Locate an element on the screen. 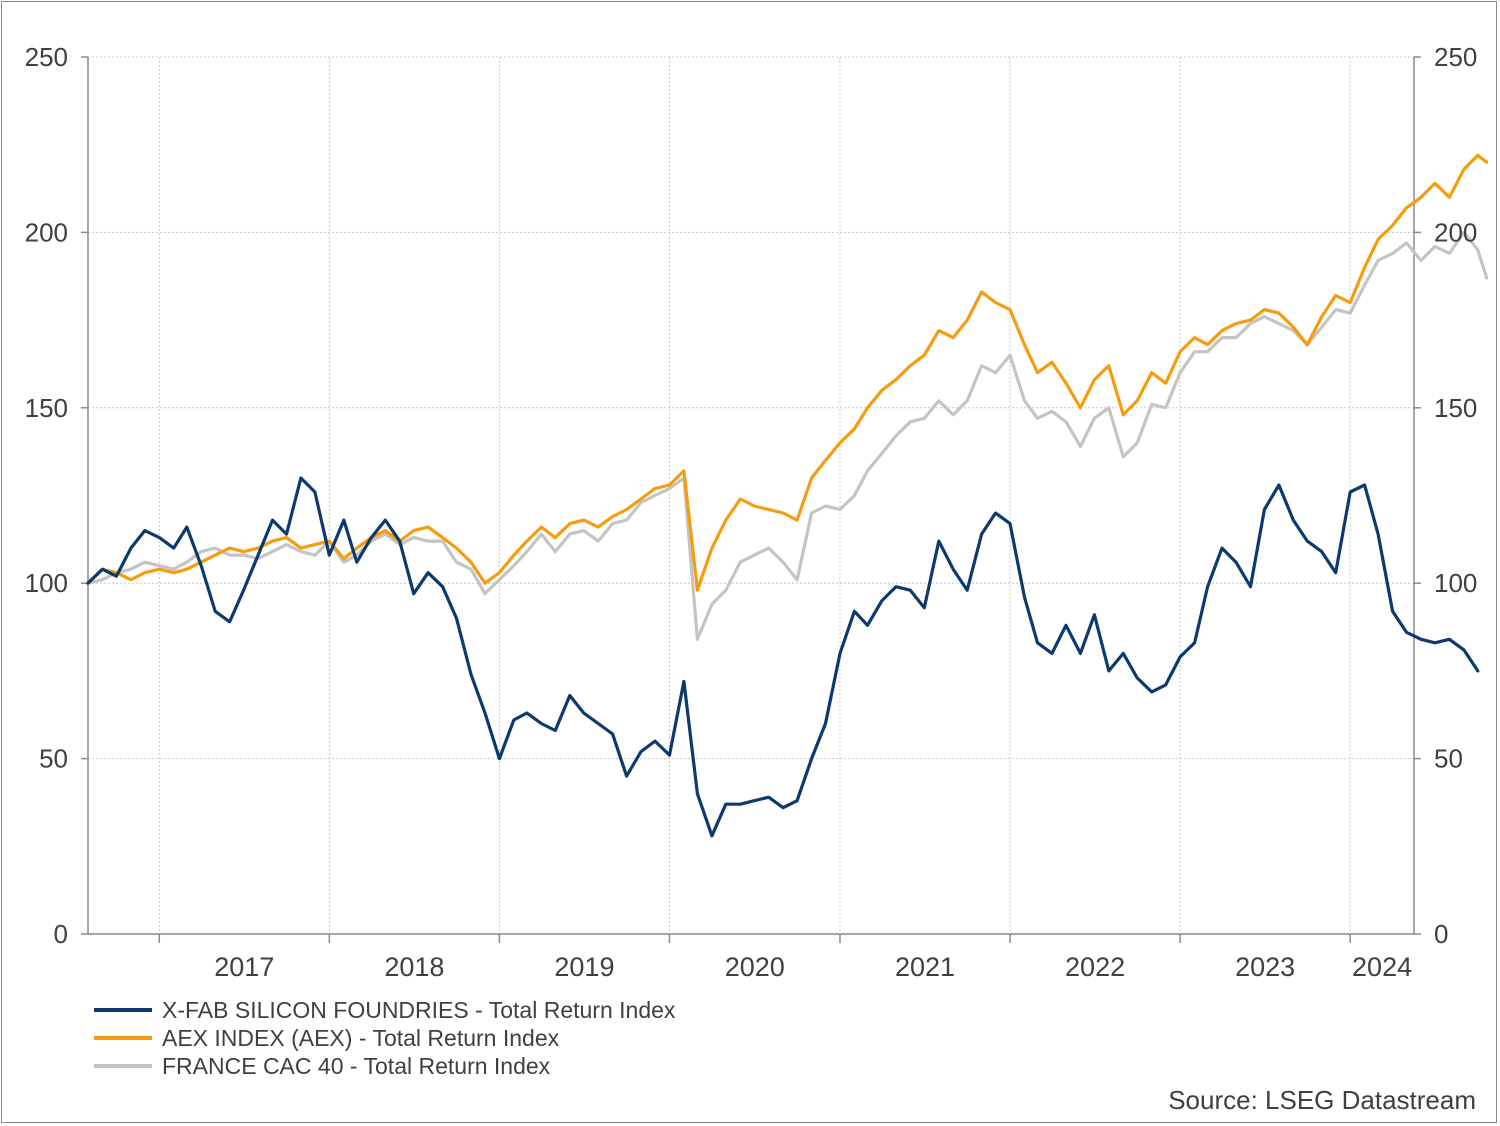 This screenshot has height=1126, width=1500. x-tick-label-2022: 2022 is located at coordinates (1095, 967).